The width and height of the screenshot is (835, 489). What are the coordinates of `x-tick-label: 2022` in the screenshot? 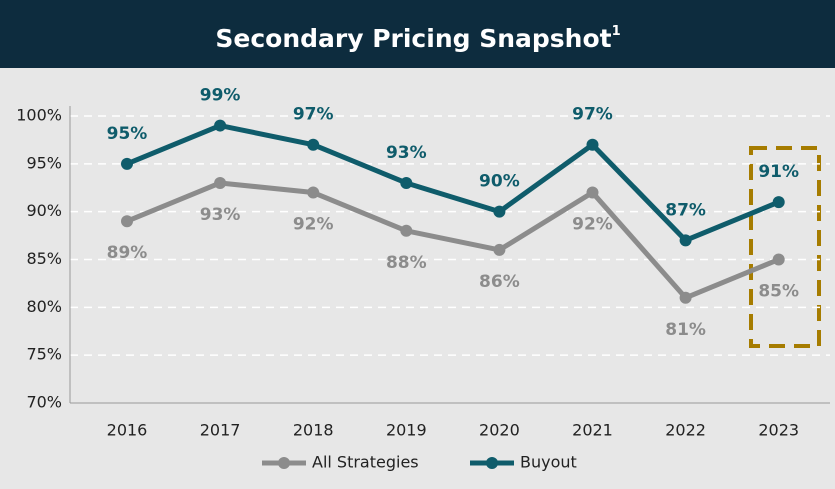 It's located at (685, 430).